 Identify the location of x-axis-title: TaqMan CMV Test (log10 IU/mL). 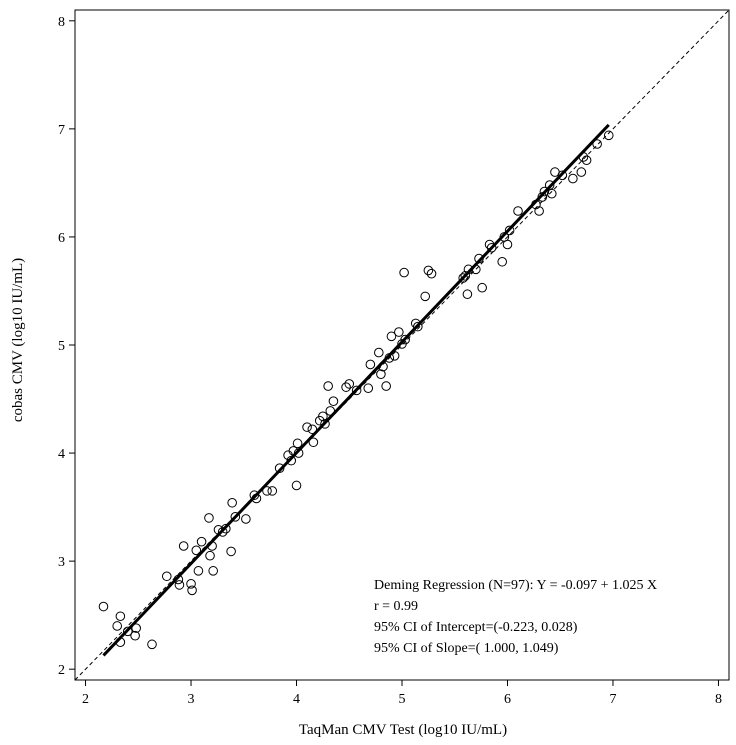
(403, 730).